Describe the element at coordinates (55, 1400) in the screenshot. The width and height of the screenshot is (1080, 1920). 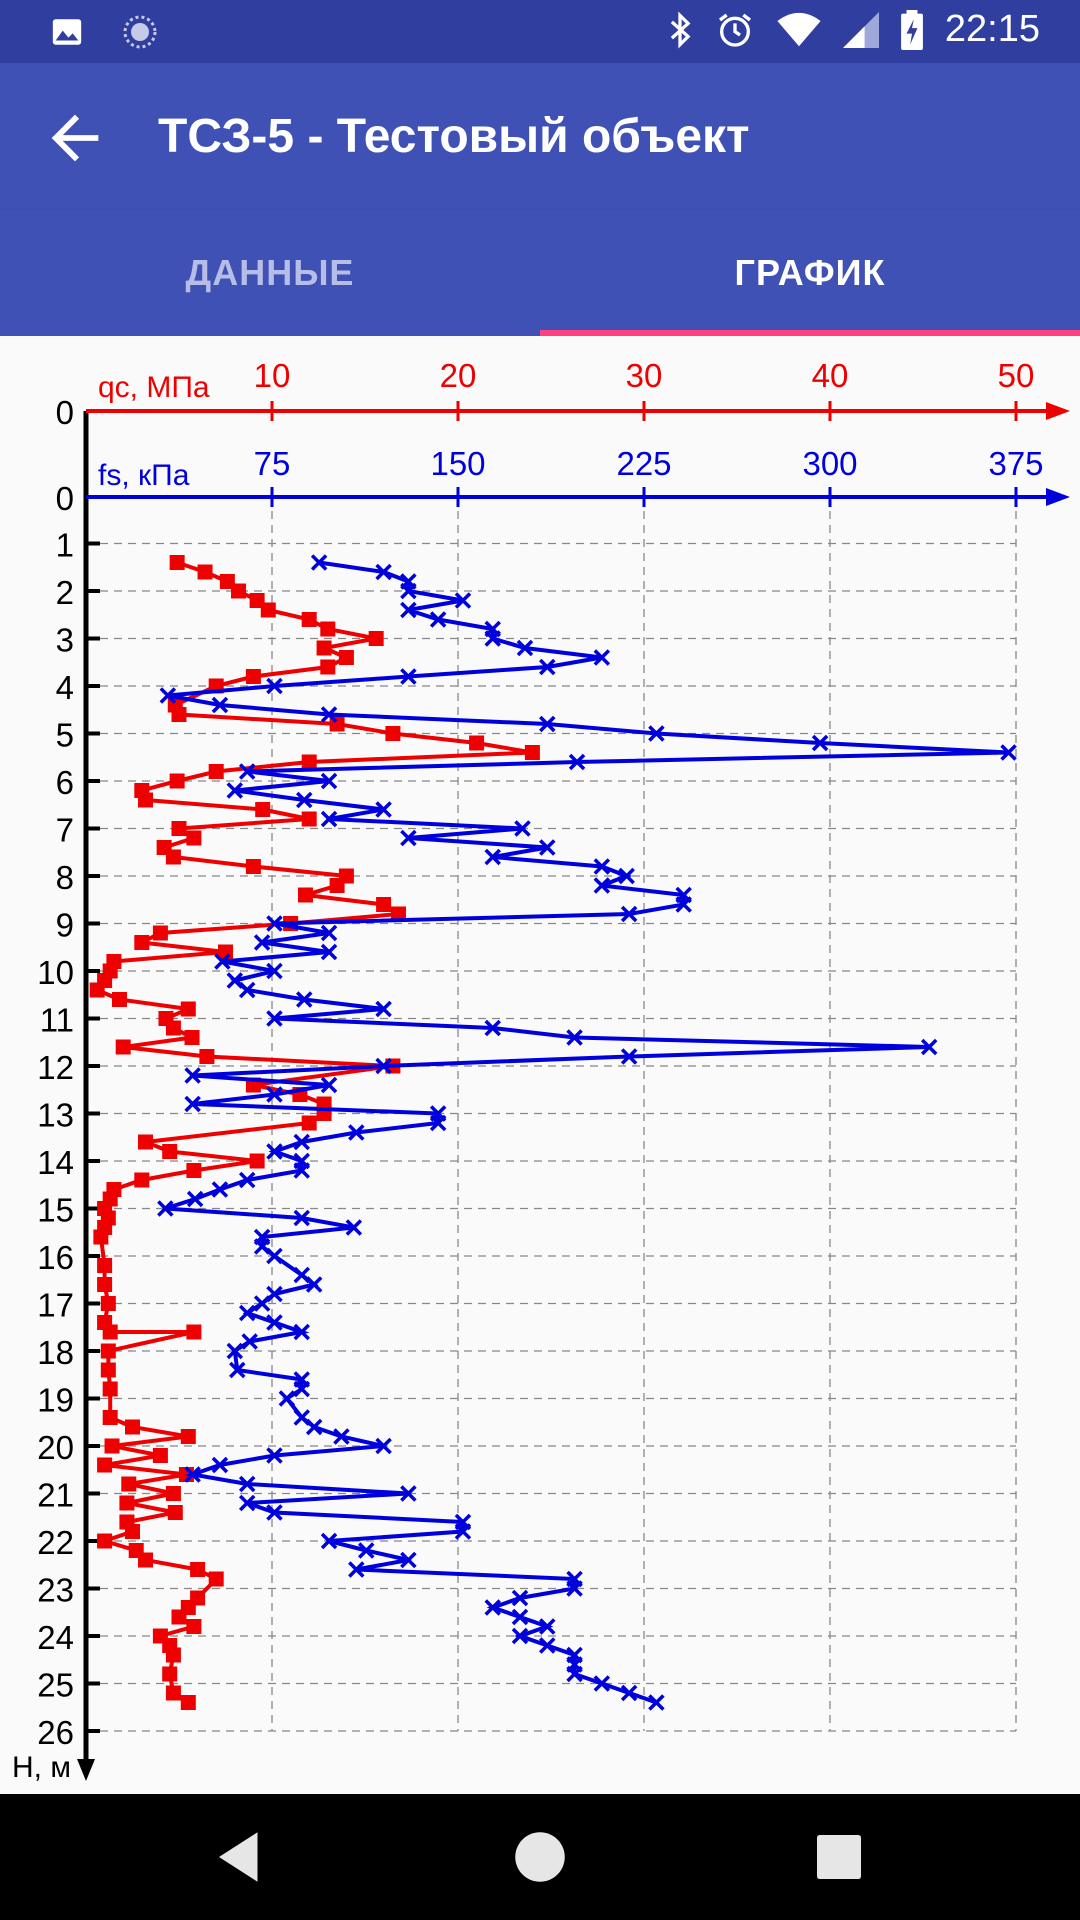
I see `y-tick-label: 19` at that location.